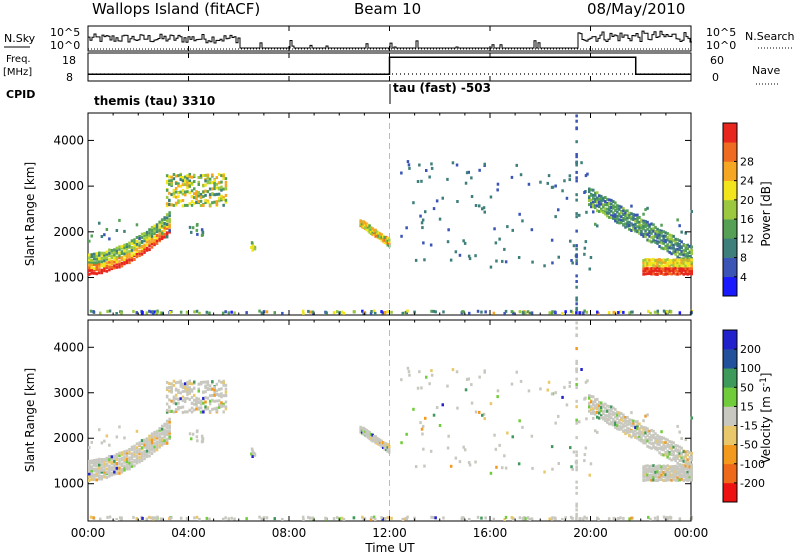  Describe the element at coordinates (202, 230) in the screenshot. I see `echo-patch-power` at that location.